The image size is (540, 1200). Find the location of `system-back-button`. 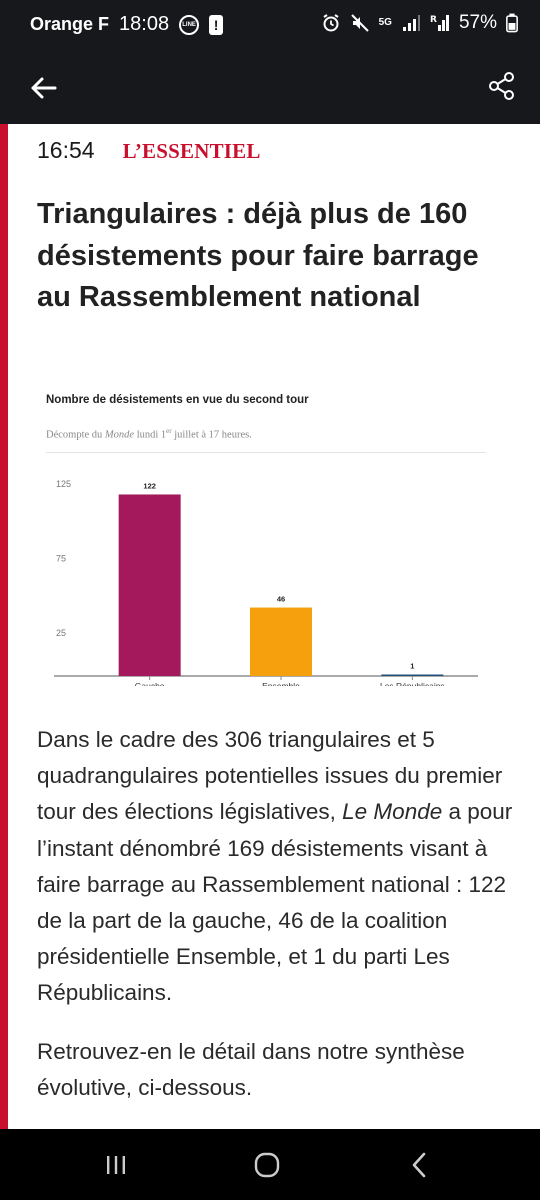

system-back-button is located at coordinates (419, 1165).